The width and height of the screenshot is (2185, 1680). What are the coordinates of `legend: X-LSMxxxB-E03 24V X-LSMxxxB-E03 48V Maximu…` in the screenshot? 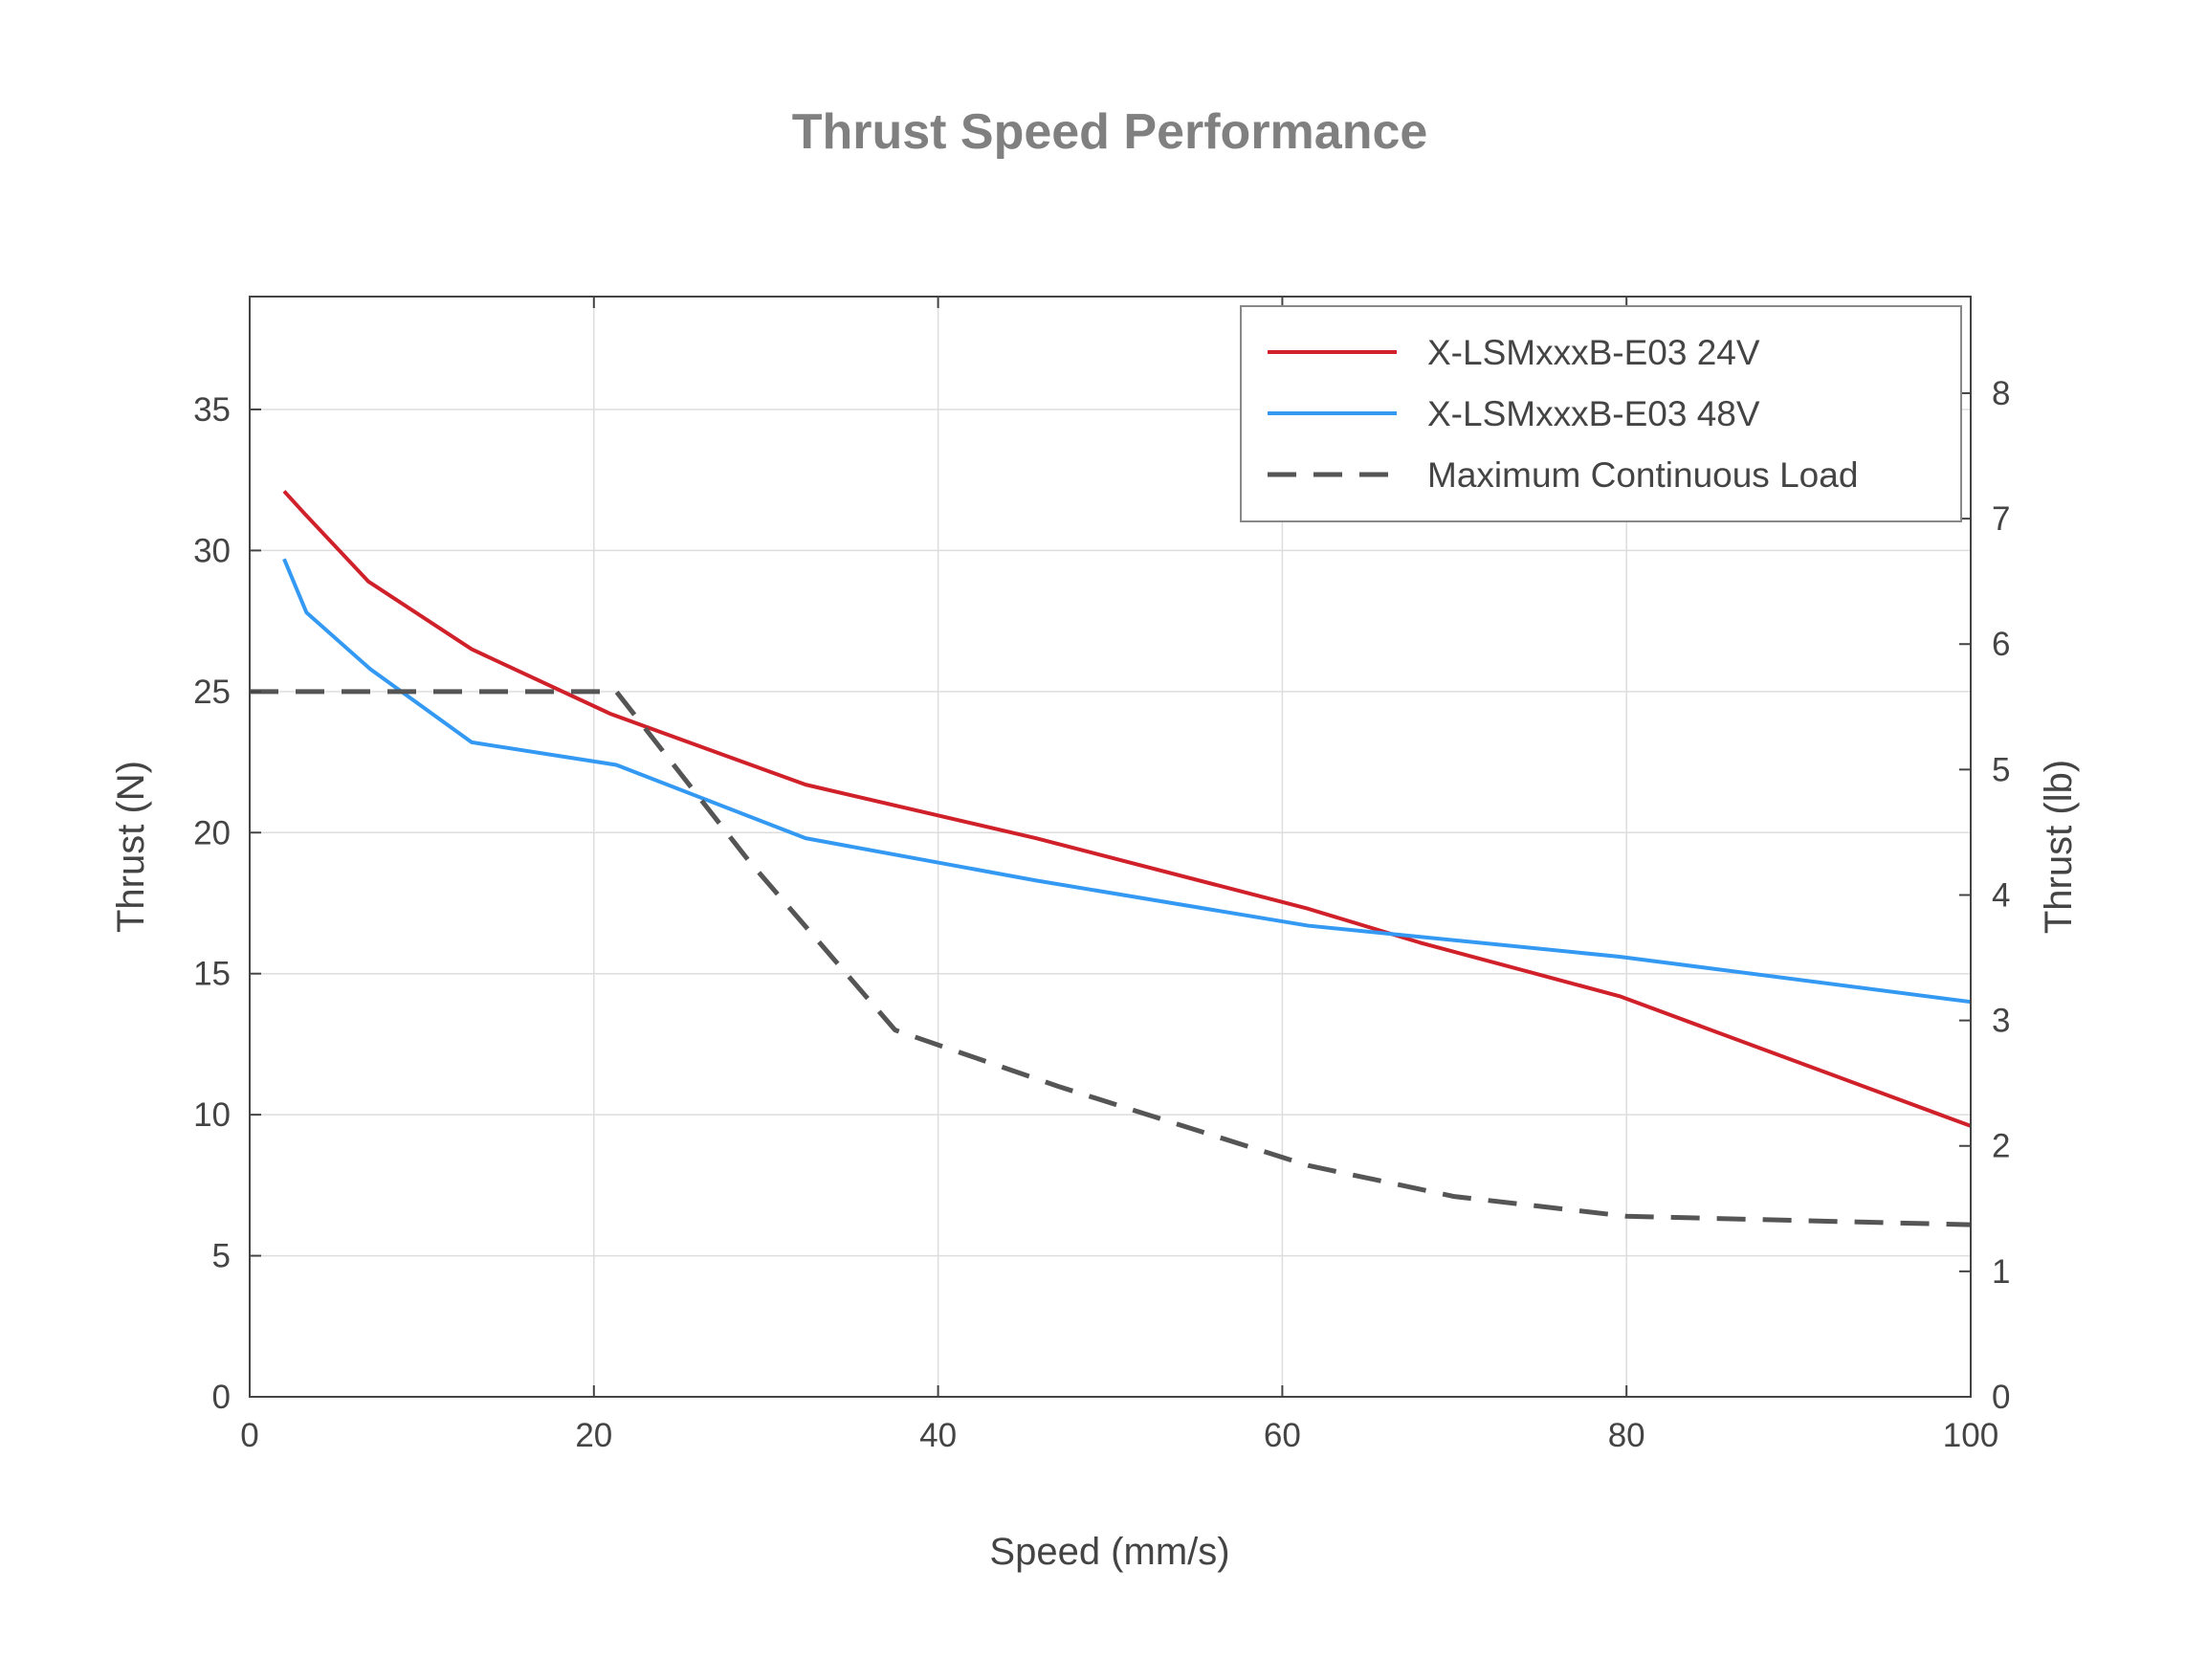 It's located at (1601, 414).